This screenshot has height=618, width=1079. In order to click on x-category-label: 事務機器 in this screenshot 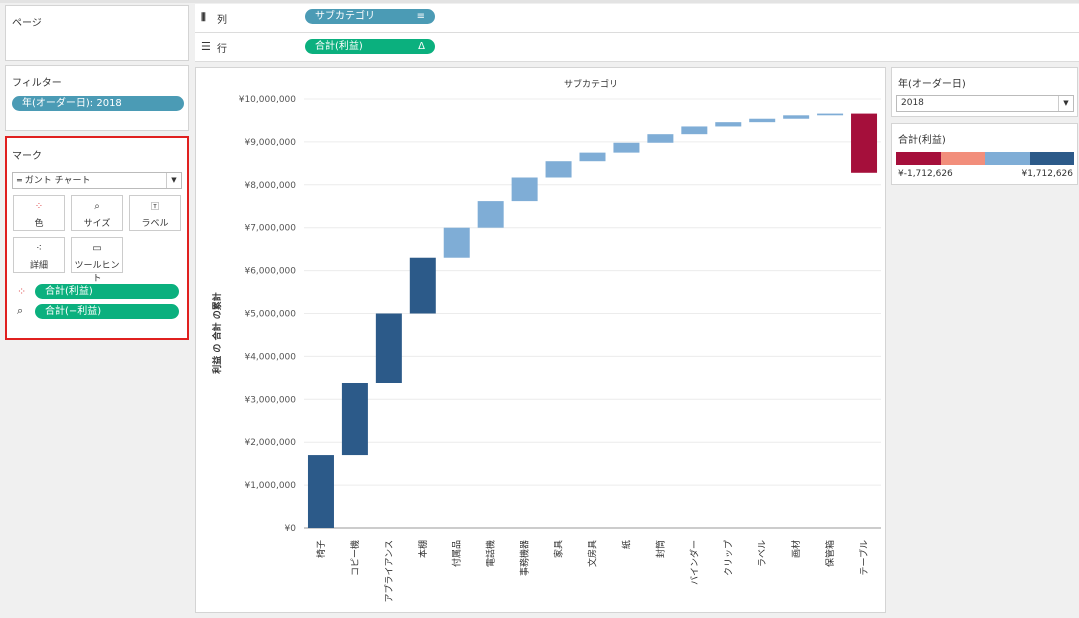, I will do `click(525, 558)`.